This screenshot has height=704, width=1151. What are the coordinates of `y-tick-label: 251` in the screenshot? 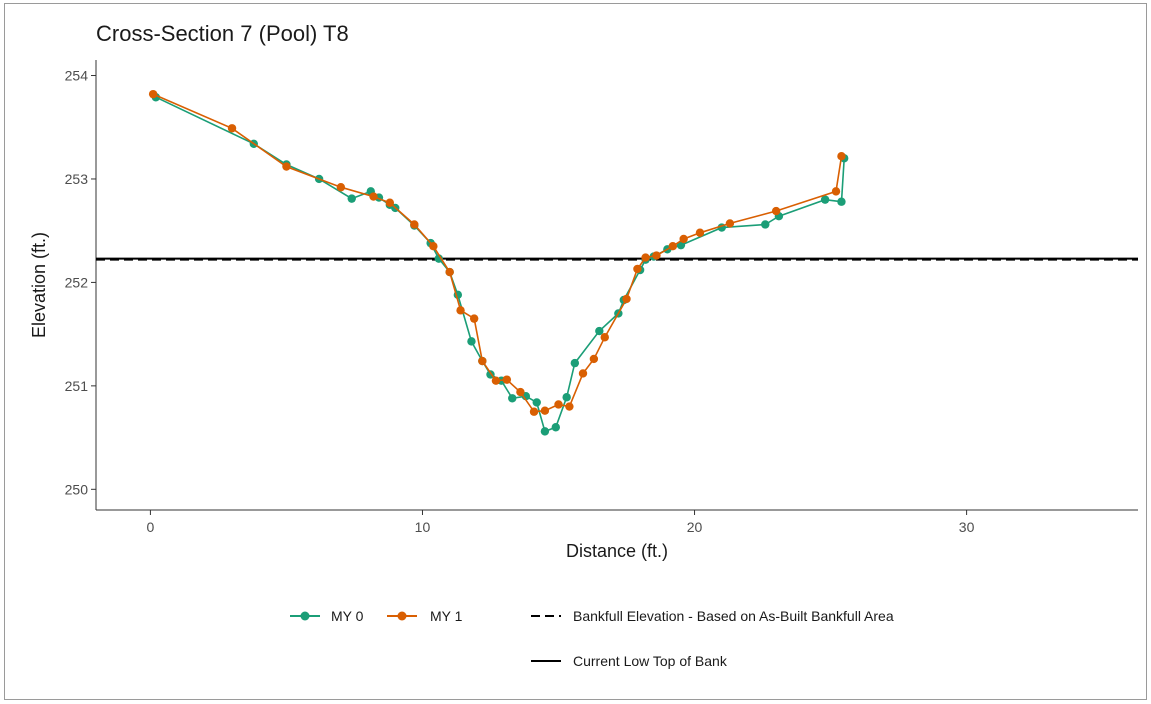 It's located at (77, 386).